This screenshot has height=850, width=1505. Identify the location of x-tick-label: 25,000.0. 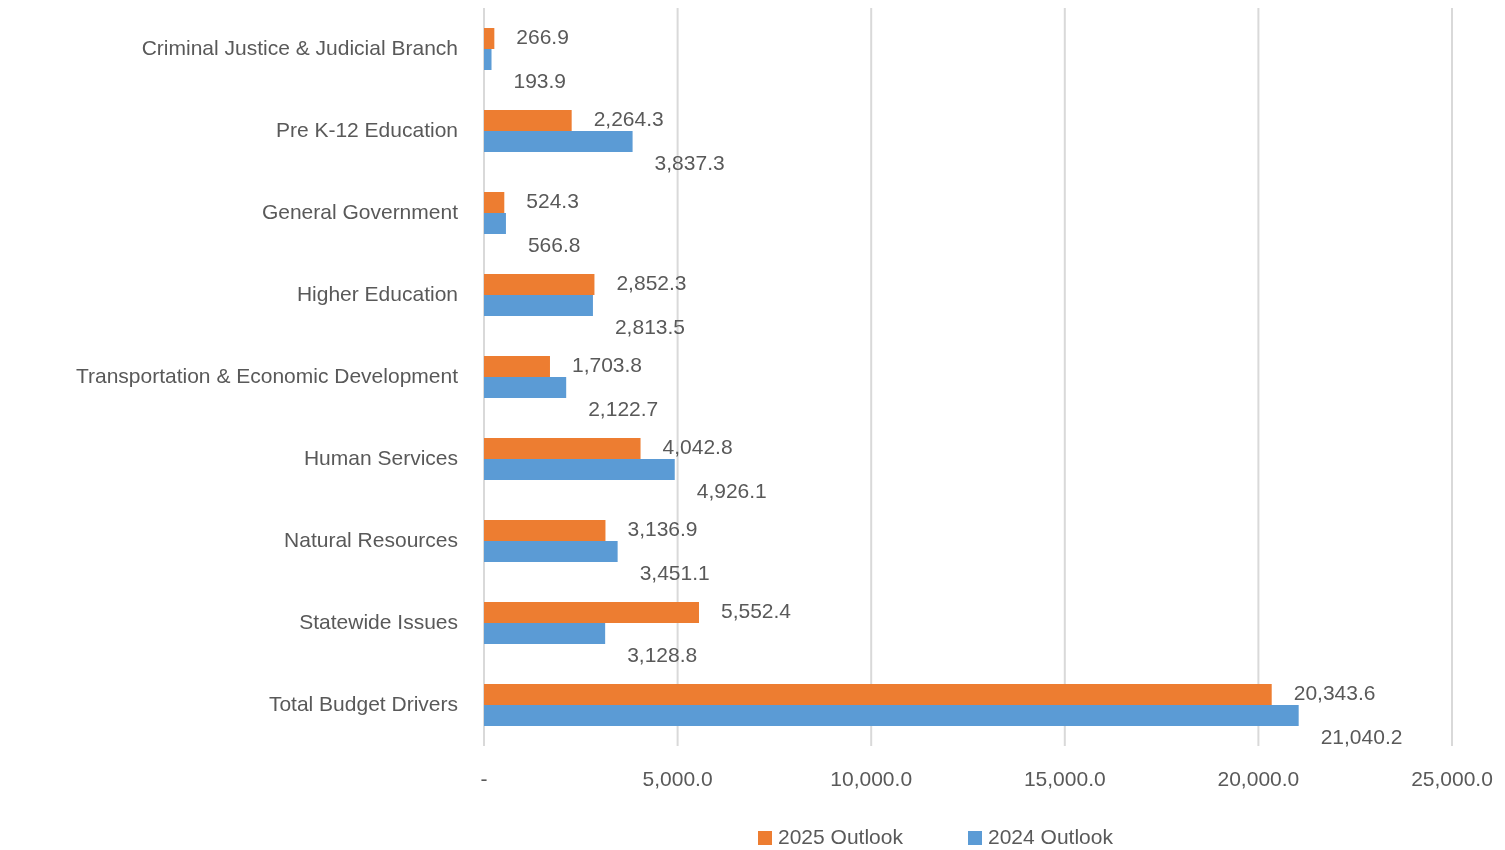
(1452, 778).